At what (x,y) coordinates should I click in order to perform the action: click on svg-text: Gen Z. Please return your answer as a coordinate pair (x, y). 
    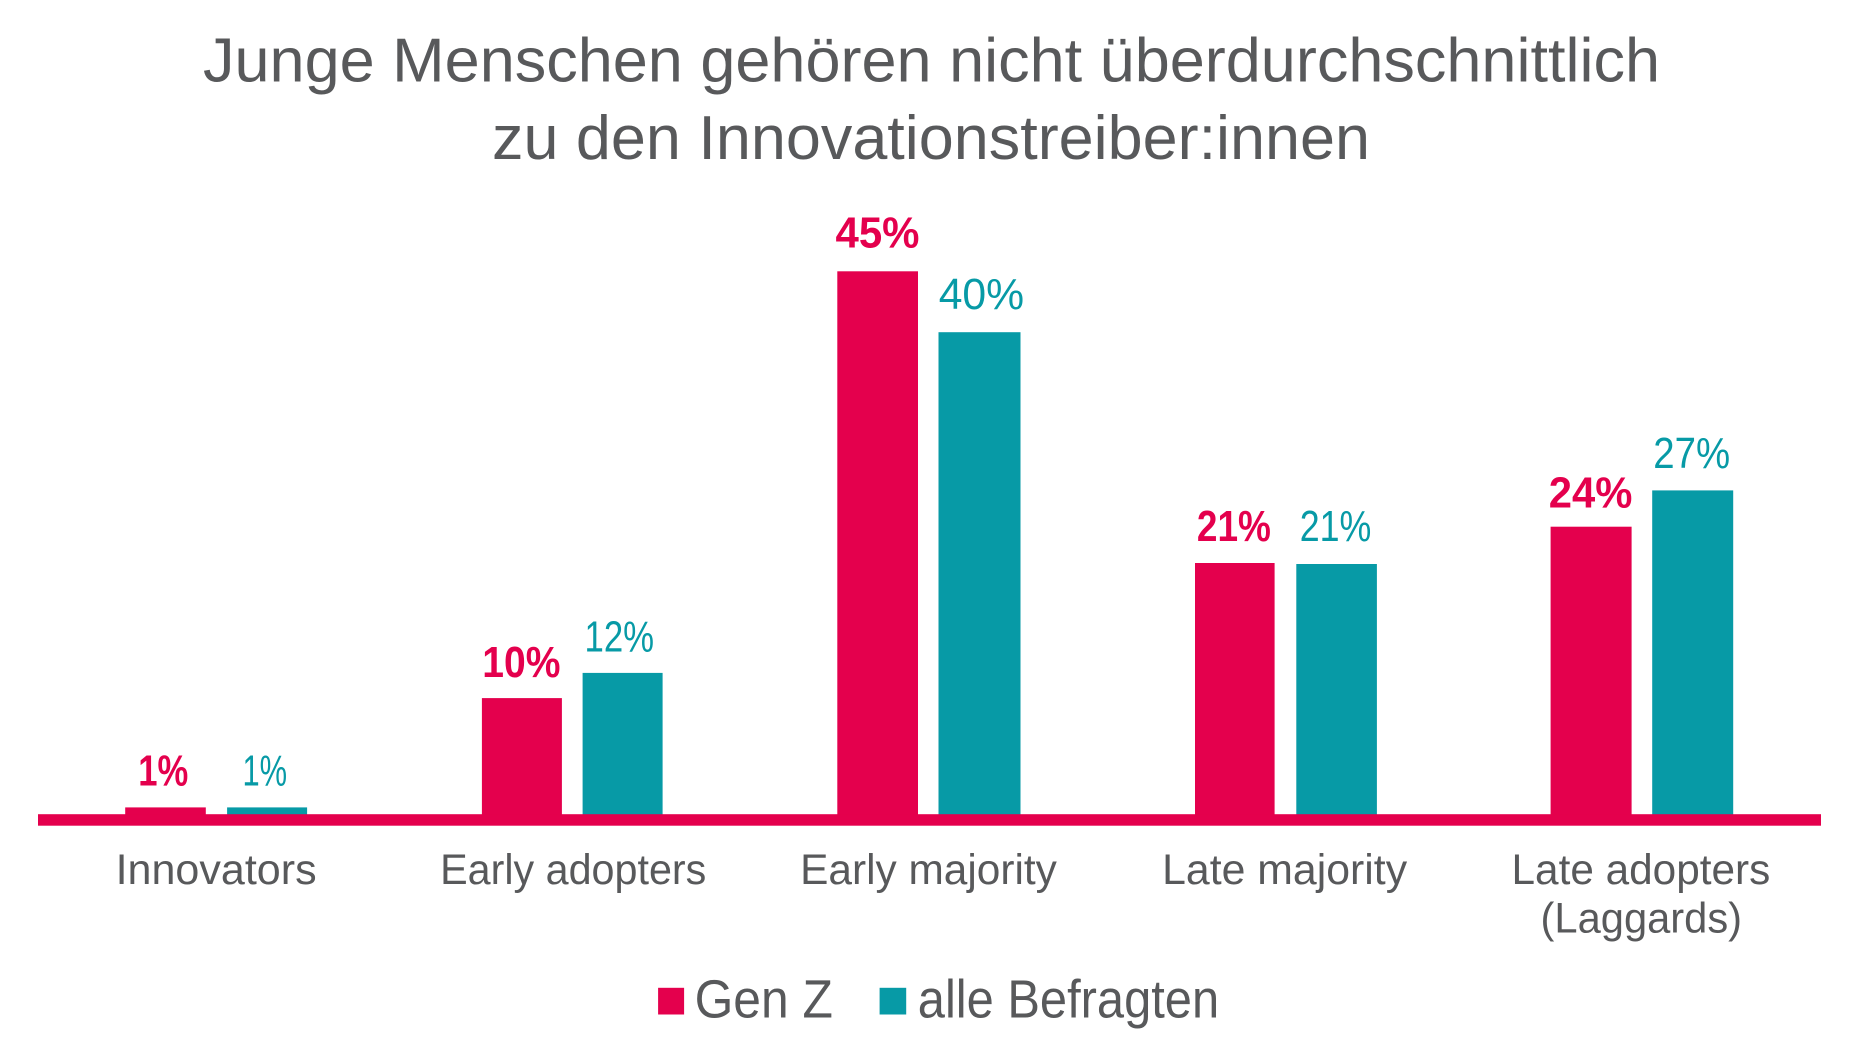
    Looking at the image, I should click on (764, 1000).